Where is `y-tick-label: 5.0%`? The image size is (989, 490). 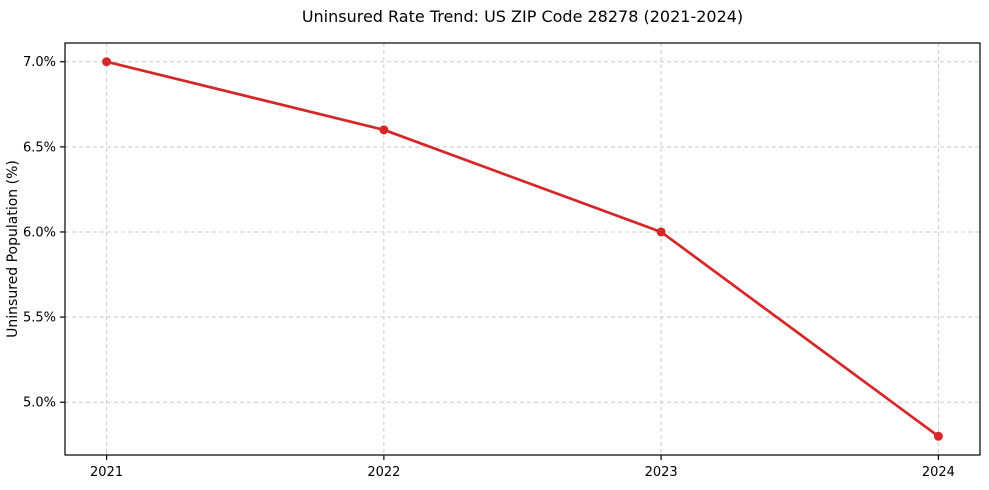 y-tick-label: 5.0% is located at coordinates (39, 403).